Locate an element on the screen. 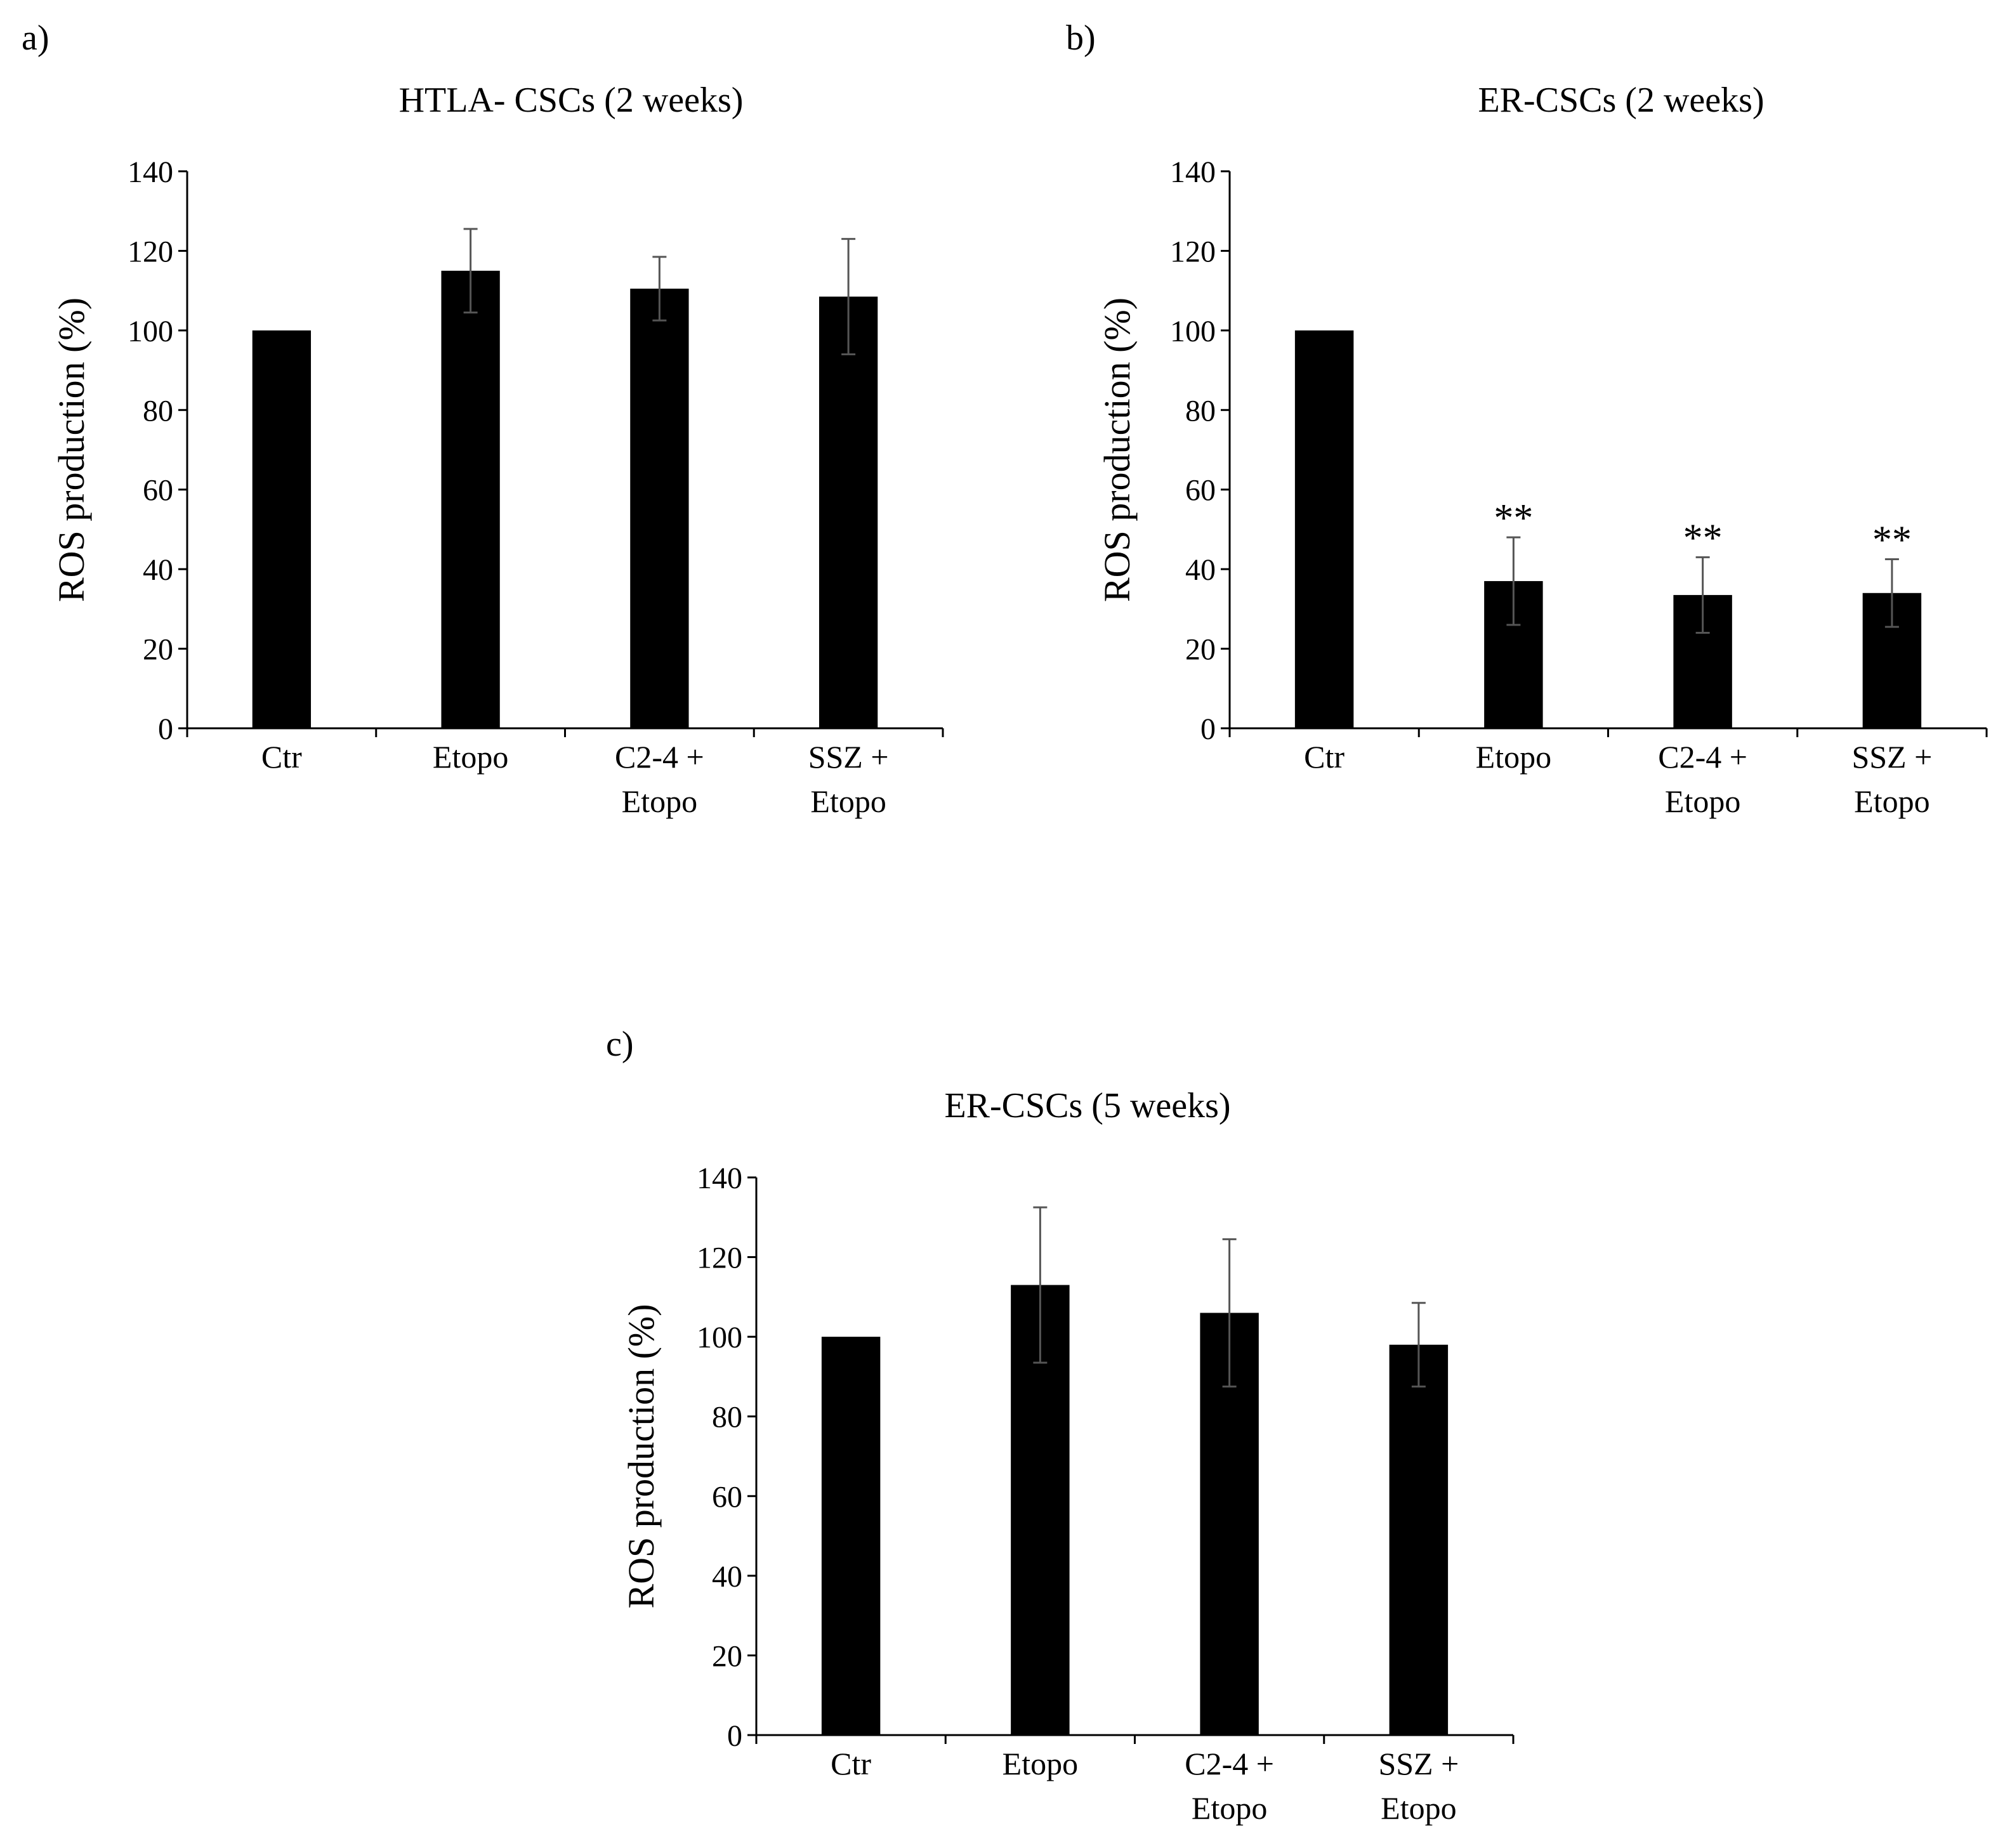 This screenshot has height=1848, width=2005. x-tick-label-c: Ctr is located at coordinates (851, 1763).